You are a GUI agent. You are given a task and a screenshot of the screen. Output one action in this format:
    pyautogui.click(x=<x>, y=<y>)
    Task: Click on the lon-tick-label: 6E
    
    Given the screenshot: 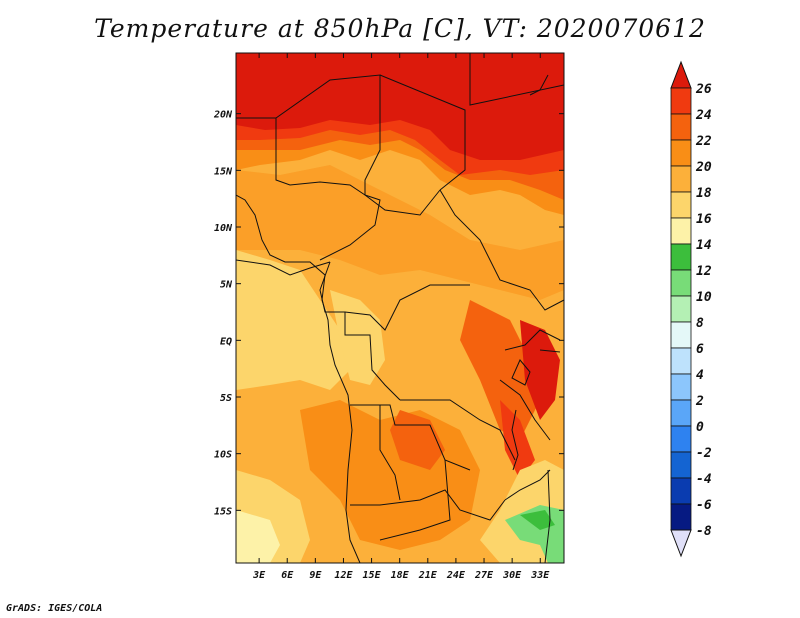 What is the action you would take?
    pyautogui.click(x=287, y=575)
    